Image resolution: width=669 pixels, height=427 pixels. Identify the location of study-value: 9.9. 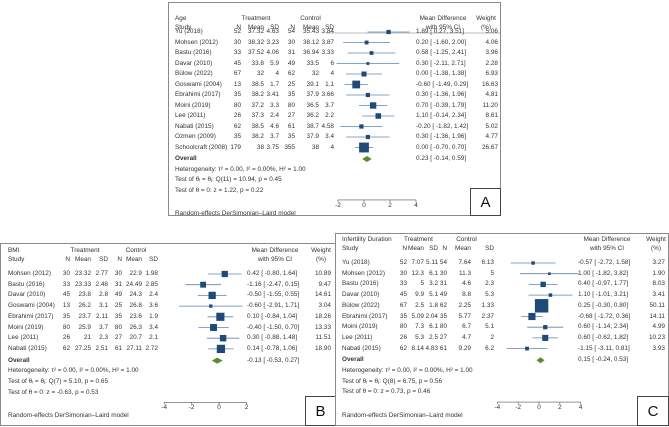
(419, 295).